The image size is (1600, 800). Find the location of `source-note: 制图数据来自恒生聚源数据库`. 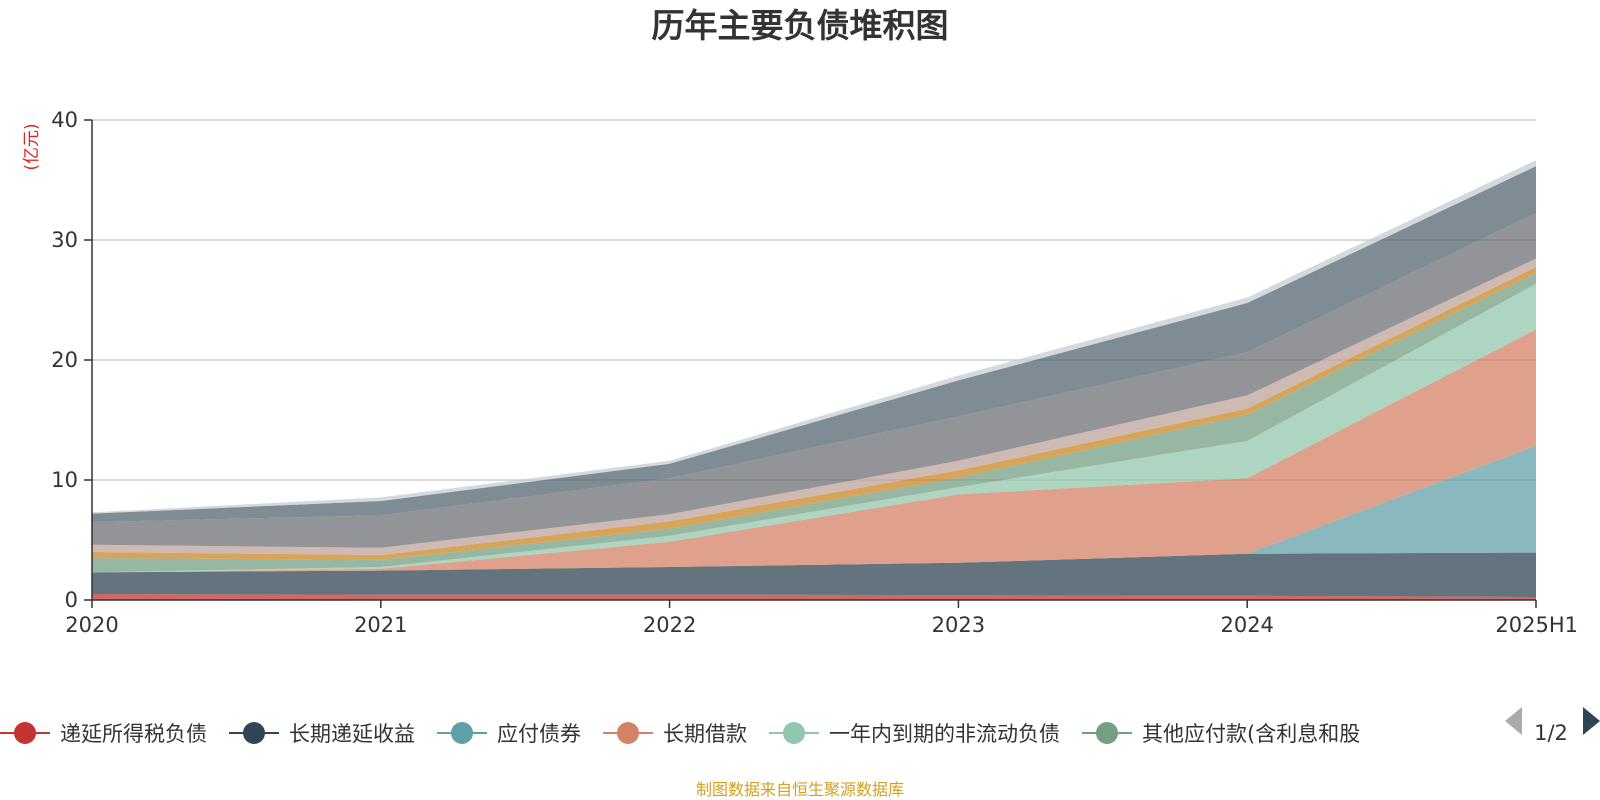

source-note: 制图数据来自恒生聚源数据库 is located at coordinates (800, 789).